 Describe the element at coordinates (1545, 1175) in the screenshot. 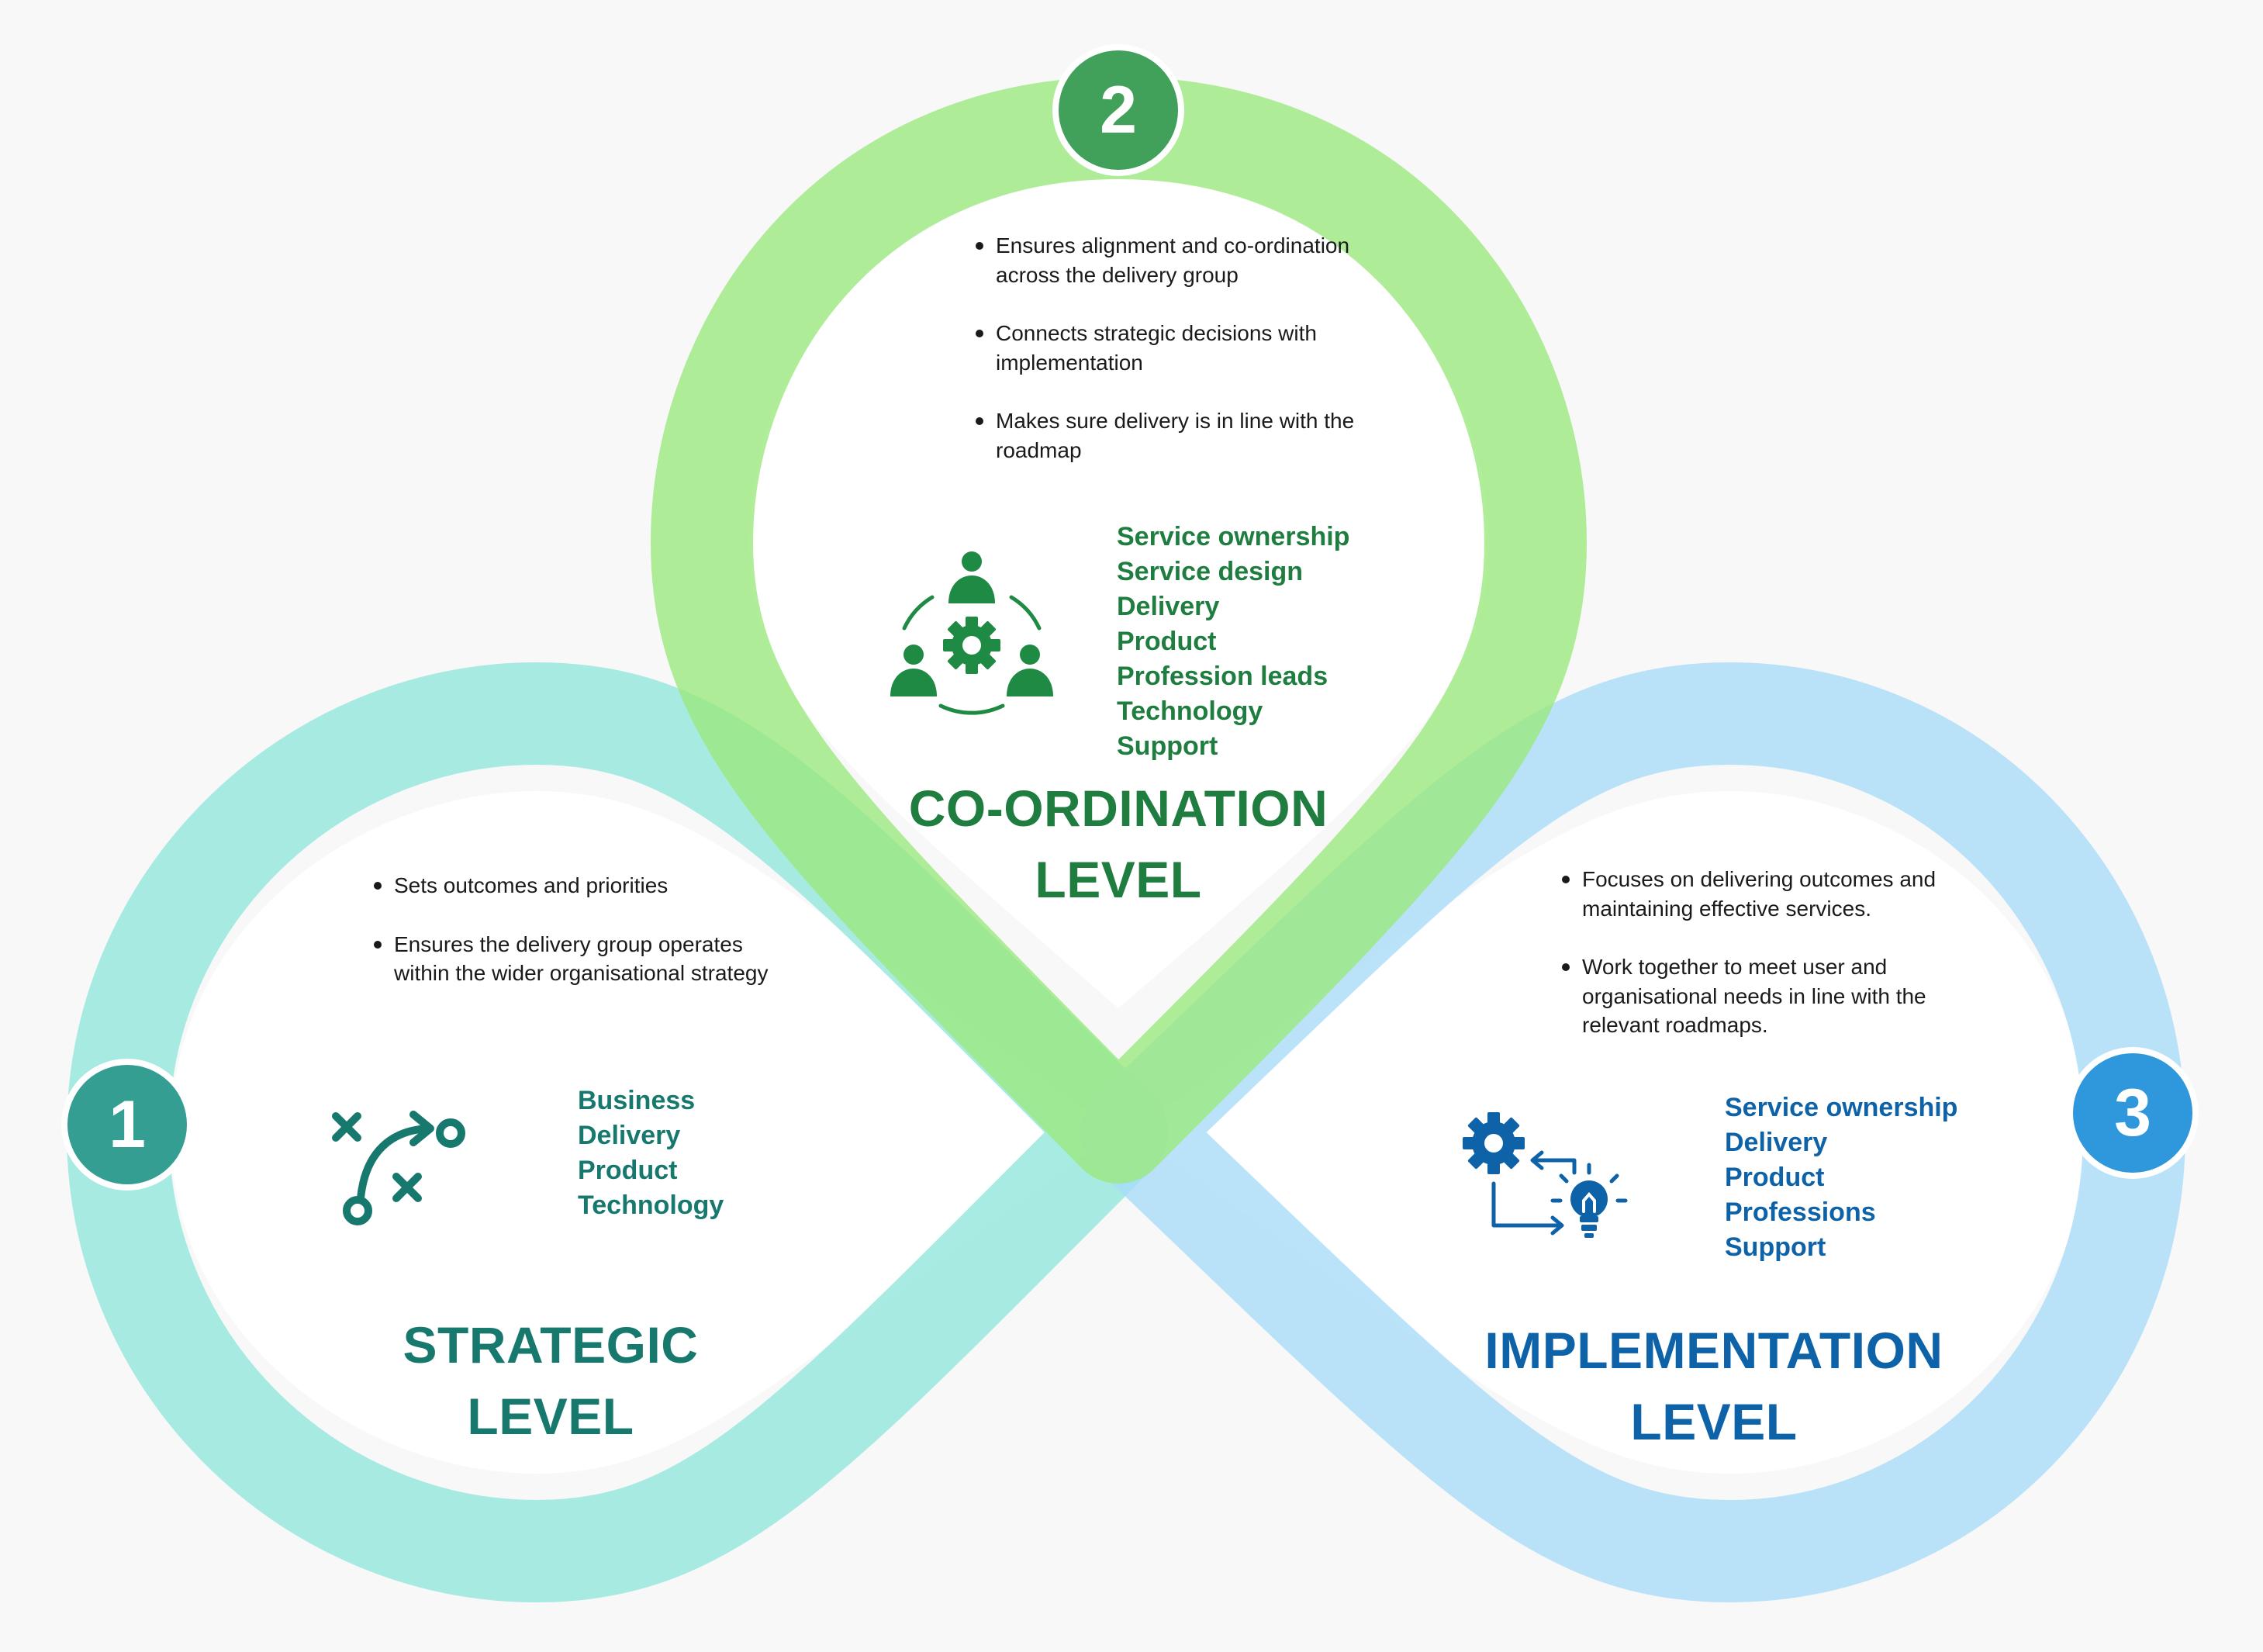

I see `gear-idea-cycle-icon` at that location.